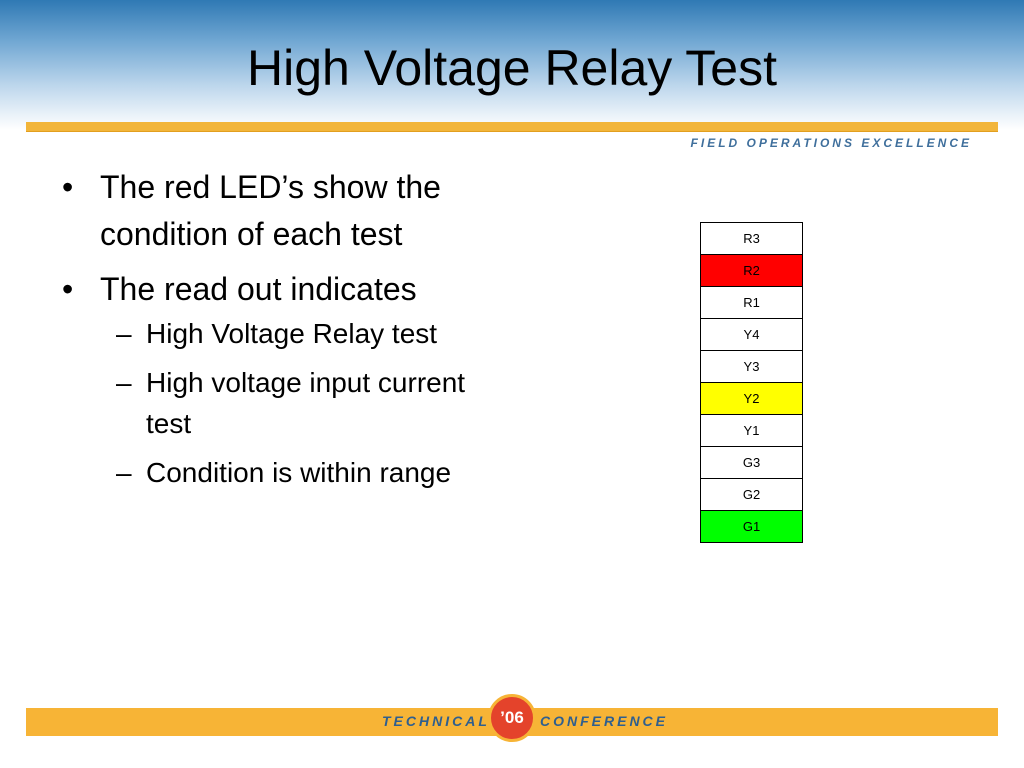  What do you see at coordinates (299, 472) in the screenshot?
I see `sub-bullet-text: Condition is within range` at bounding box center [299, 472].